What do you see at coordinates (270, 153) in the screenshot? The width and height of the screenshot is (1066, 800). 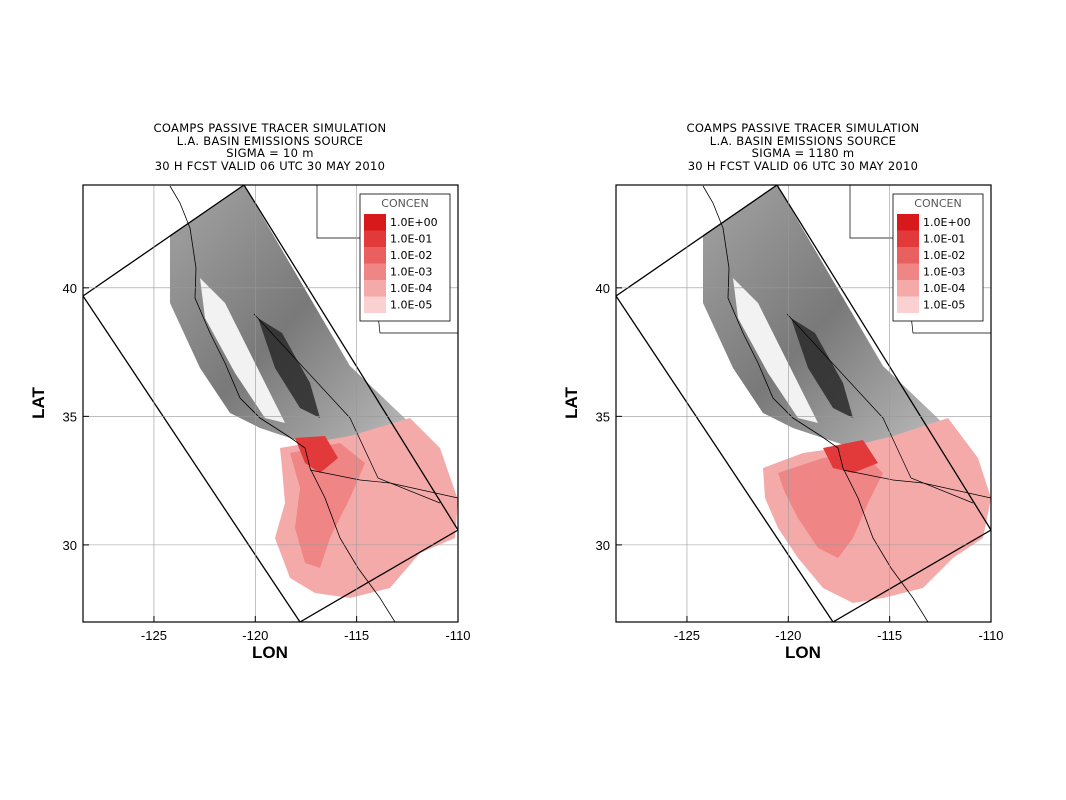 I see `title-line-3: SIGMA = 10 m` at bounding box center [270, 153].